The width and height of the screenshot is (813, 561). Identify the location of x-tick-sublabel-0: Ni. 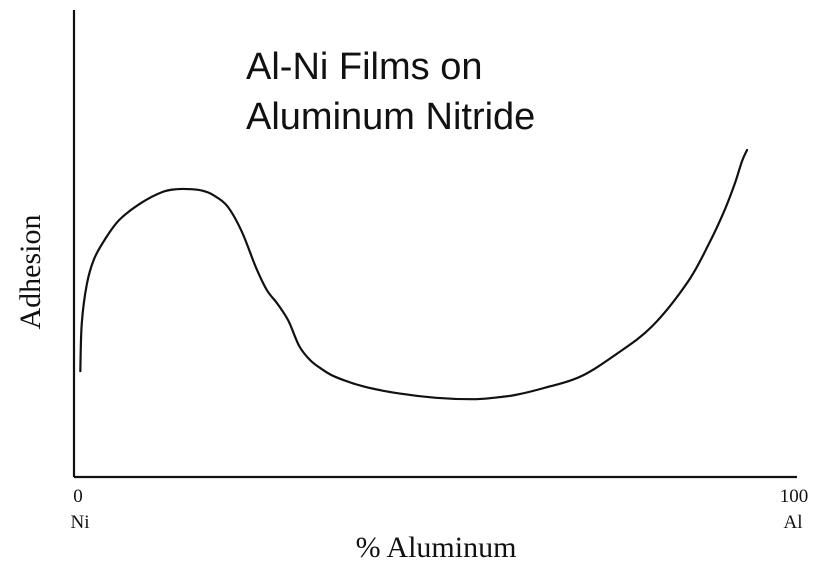
(80, 522).